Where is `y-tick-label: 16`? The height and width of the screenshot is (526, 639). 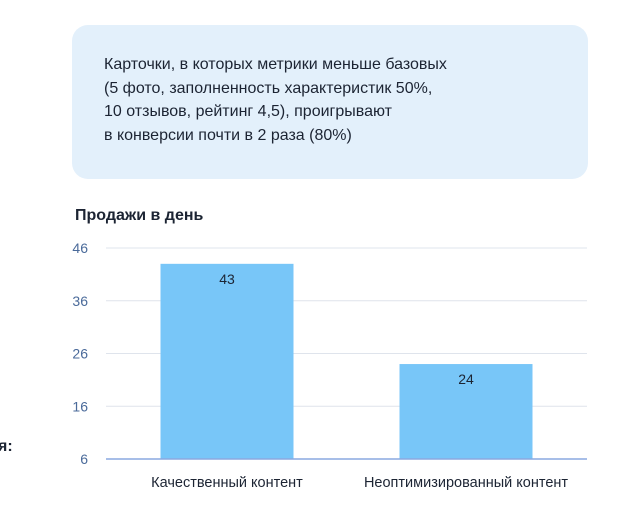
y-tick-label: 16 is located at coordinates (80, 406).